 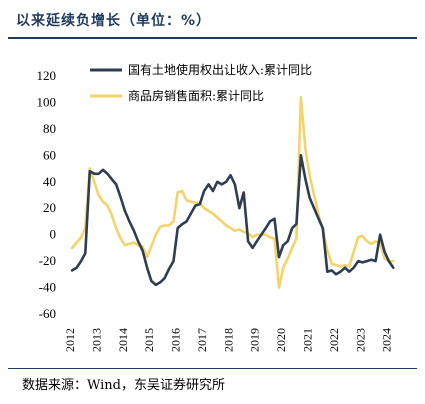 What do you see at coordinates (47, 287) in the screenshot?
I see `y-tick-label: -40` at bounding box center [47, 287].